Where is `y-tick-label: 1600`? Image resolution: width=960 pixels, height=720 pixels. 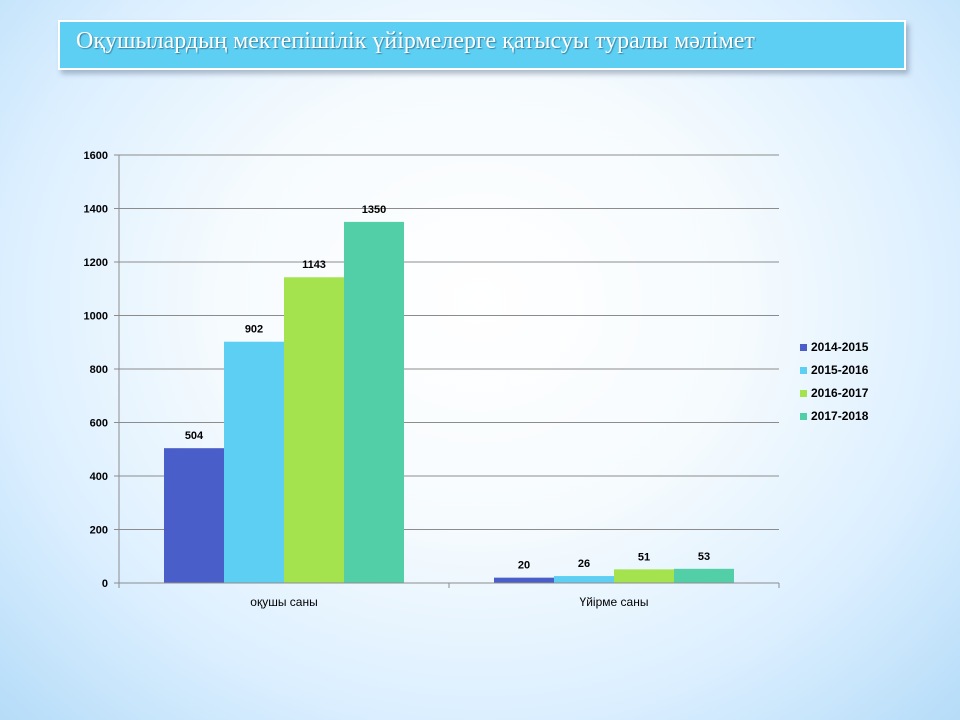 y-tick-label: 1600 is located at coordinates (96, 156).